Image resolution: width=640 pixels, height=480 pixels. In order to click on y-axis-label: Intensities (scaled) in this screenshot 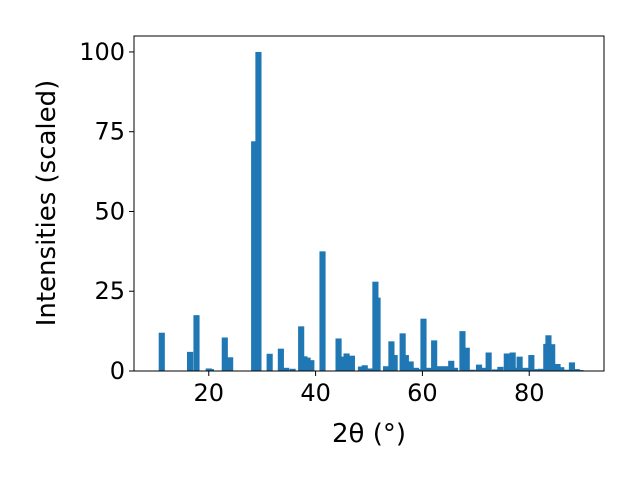, I will do `click(47, 203)`.